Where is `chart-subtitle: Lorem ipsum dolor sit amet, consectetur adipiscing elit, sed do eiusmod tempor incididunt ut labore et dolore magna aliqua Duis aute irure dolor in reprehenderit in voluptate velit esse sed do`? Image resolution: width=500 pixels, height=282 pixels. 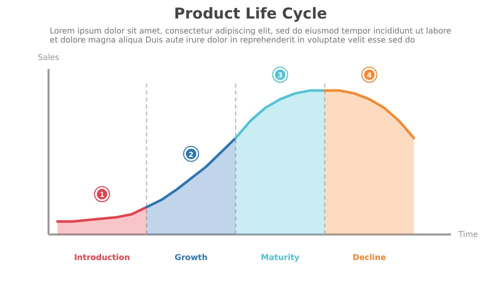 chart-subtitle: Lorem ipsum dolor sit amet, consectetur adipiscing elit, sed do eiusmod tempor incididunt ut labore et dolore magna aliqua Duis aute irure dolor in reprehenderit in voluptate velit esse sed do is located at coordinates (251, 35).